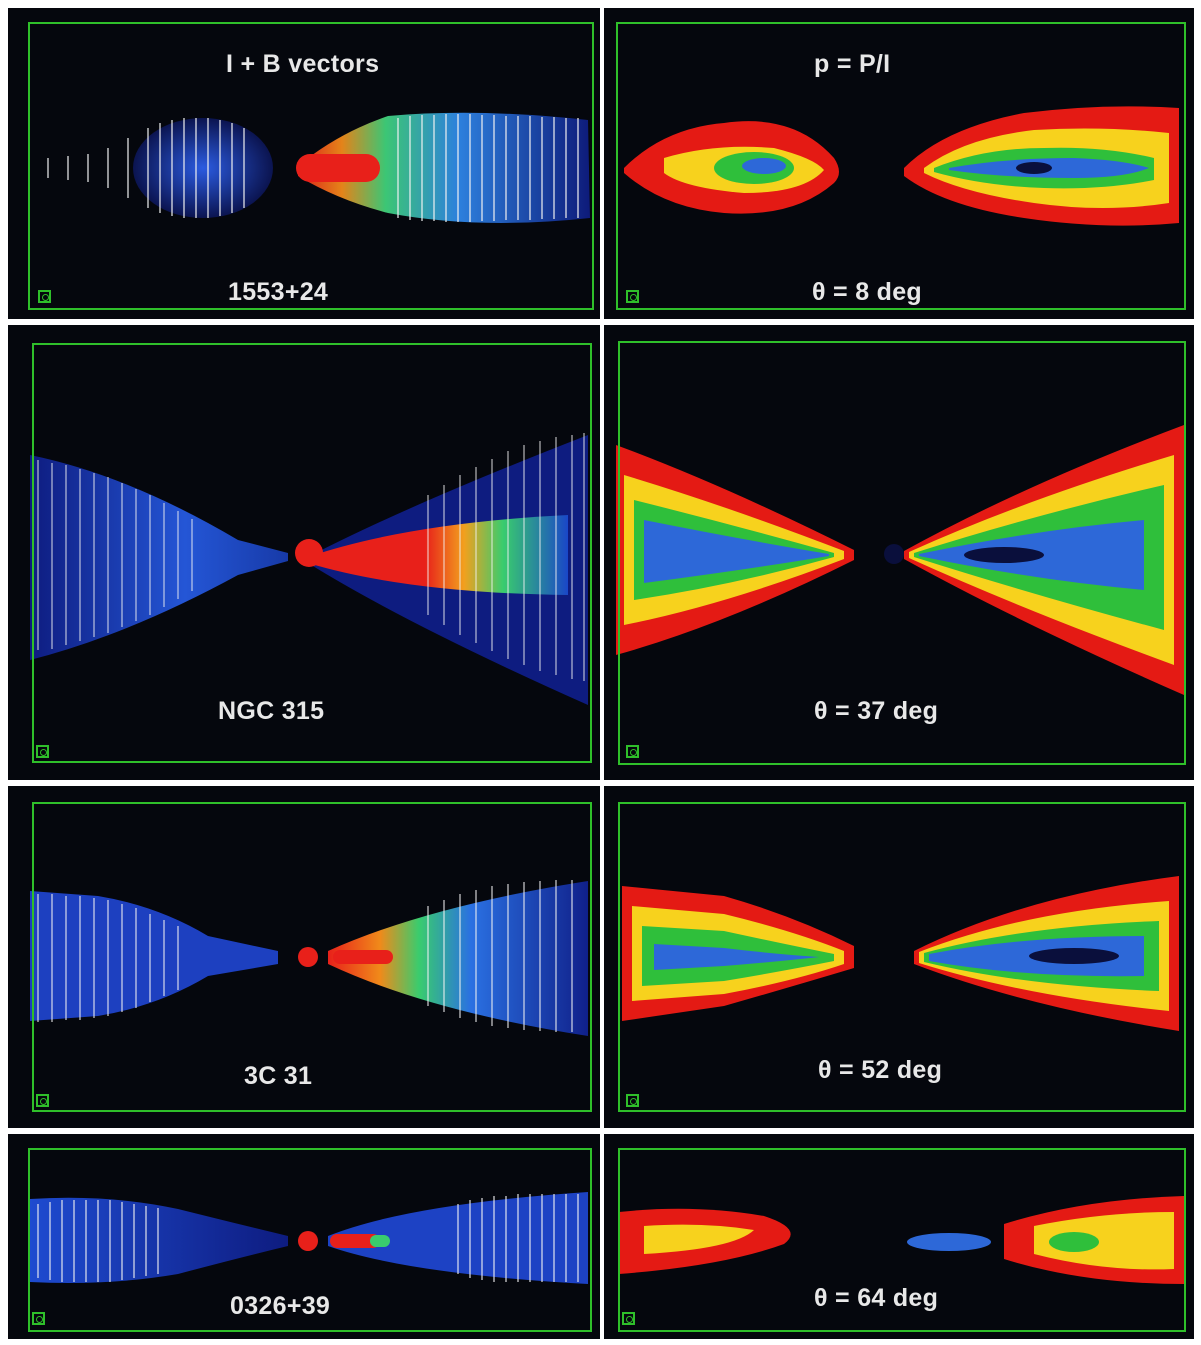 The width and height of the screenshot is (1201, 1345). I want to click on frame-row4-left, so click(310, 1240).